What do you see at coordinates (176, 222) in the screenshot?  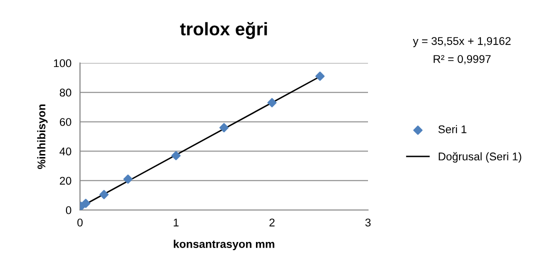 I see `x-tick-label: 1` at bounding box center [176, 222].